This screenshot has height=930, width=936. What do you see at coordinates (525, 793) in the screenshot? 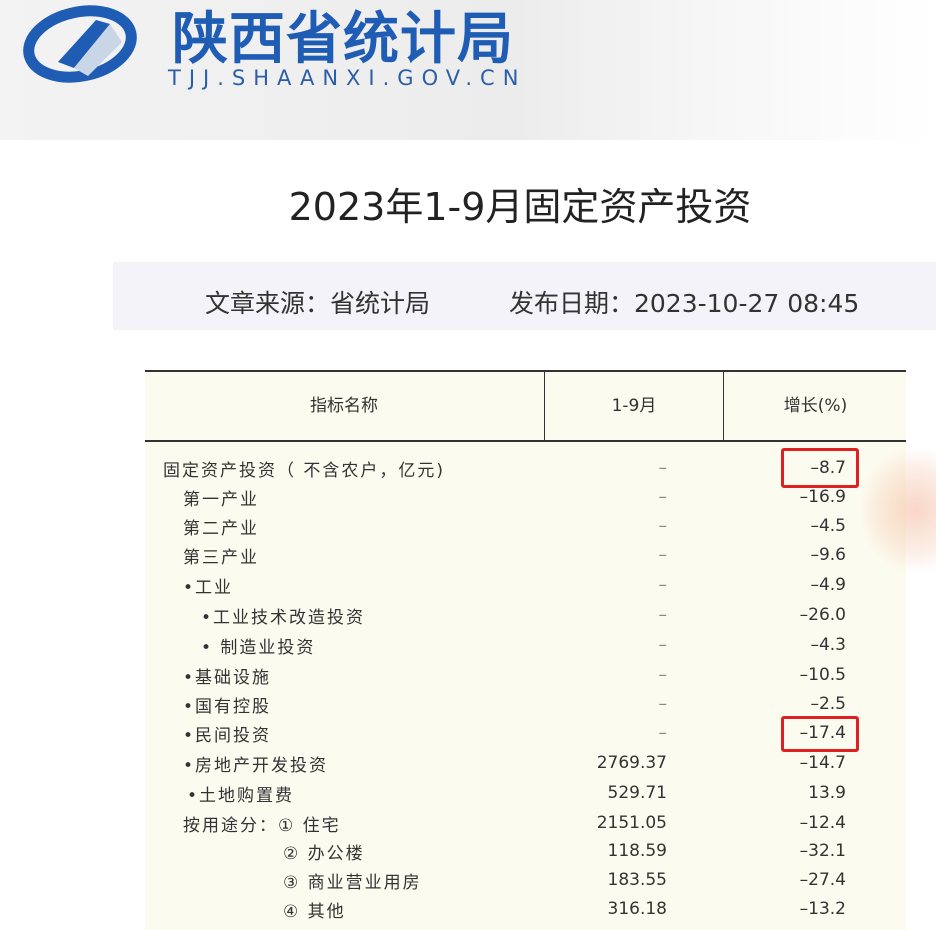
I see `table-row: •土地购置费 529.71 13.9` at bounding box center [525, 793].